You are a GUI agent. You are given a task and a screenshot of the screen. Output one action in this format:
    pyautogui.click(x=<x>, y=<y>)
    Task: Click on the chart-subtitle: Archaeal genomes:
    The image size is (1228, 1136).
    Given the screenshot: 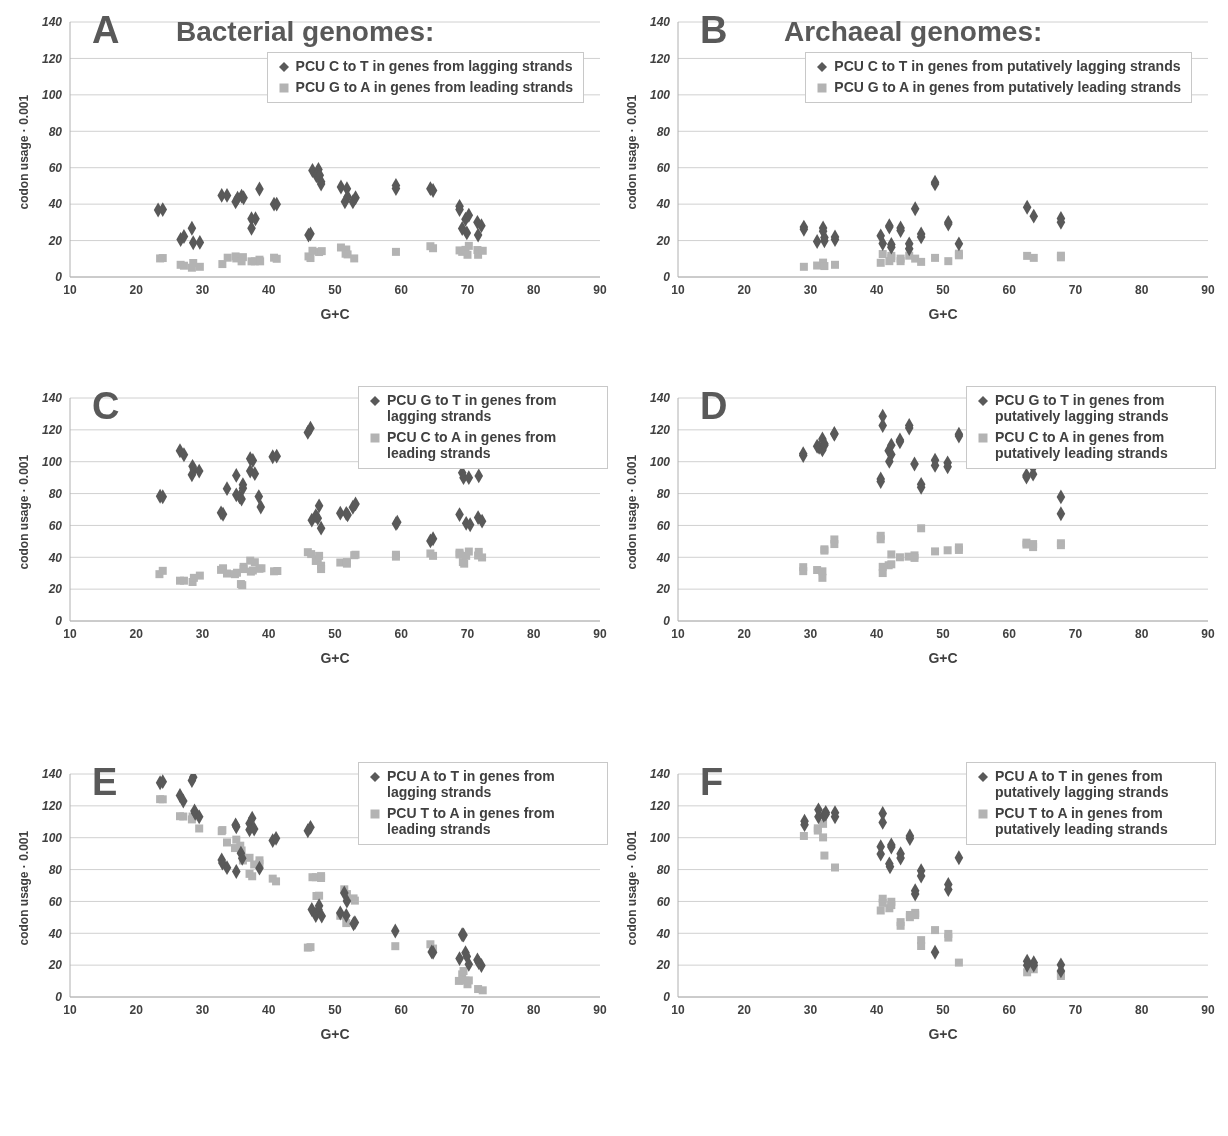 What is the action you would take?
    pyautogui.click(x=913, y=32)
    